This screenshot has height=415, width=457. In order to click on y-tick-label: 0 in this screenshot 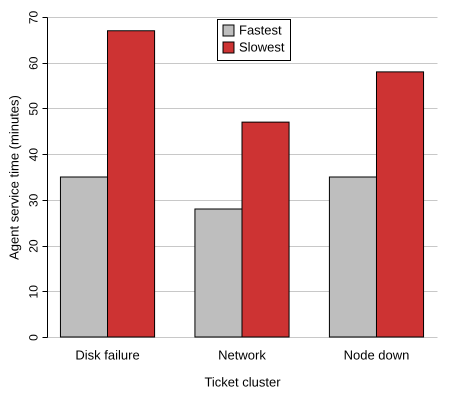, I will do `click(33, 337)`.